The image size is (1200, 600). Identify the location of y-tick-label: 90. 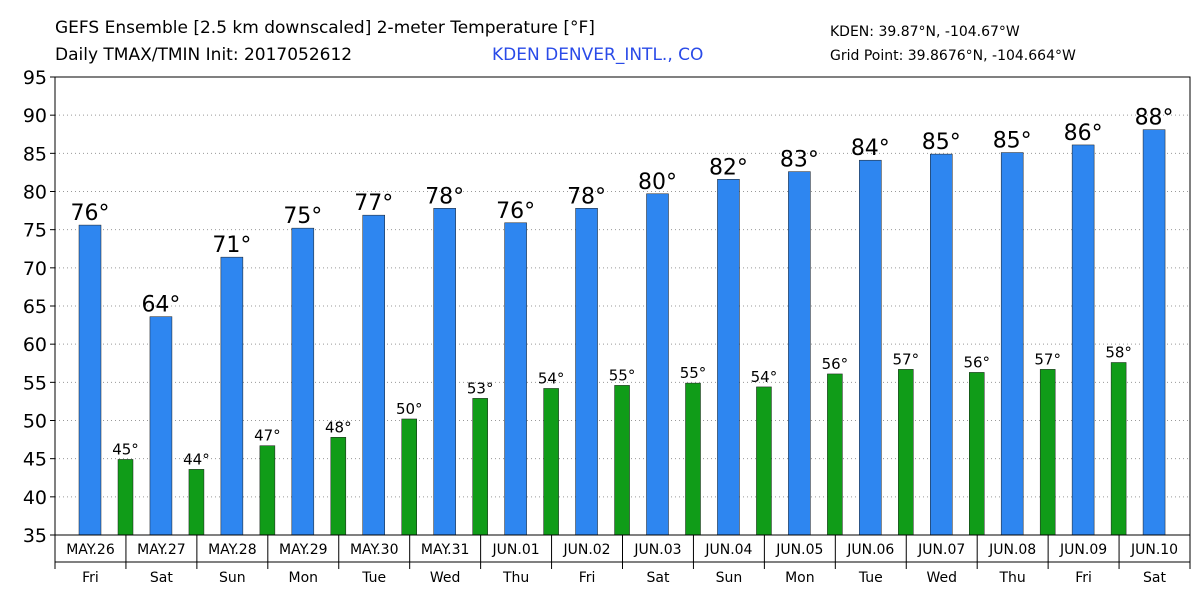
(35, 116).